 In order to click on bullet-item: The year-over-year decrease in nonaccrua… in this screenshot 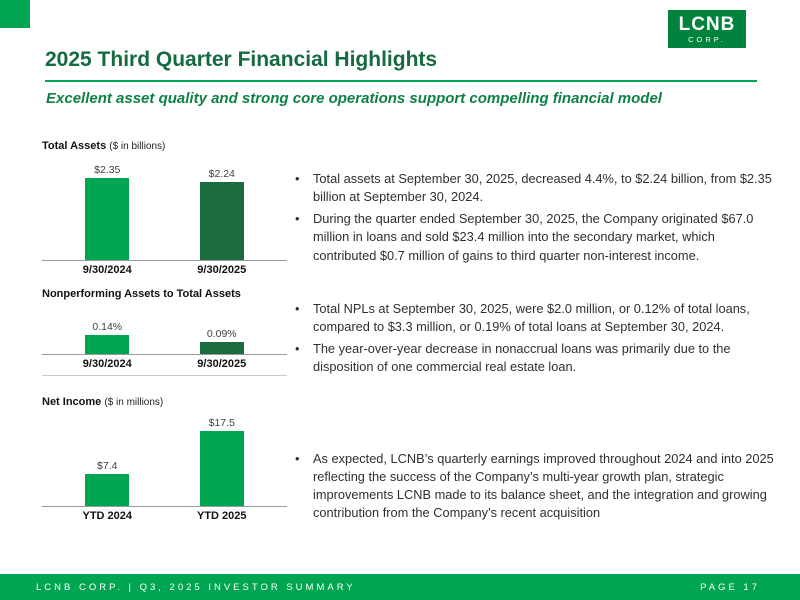, I will do `click(536, 358)`.